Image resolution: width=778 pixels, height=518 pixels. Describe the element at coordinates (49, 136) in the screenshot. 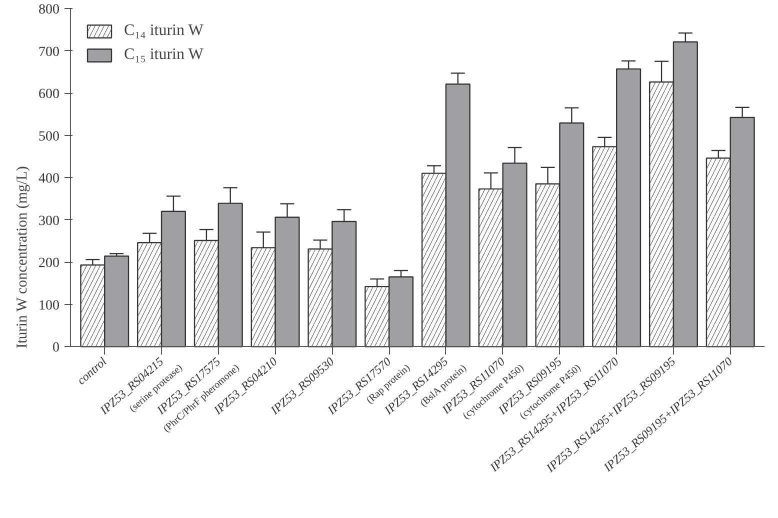

I see `y-tick-label: 500` at that location.